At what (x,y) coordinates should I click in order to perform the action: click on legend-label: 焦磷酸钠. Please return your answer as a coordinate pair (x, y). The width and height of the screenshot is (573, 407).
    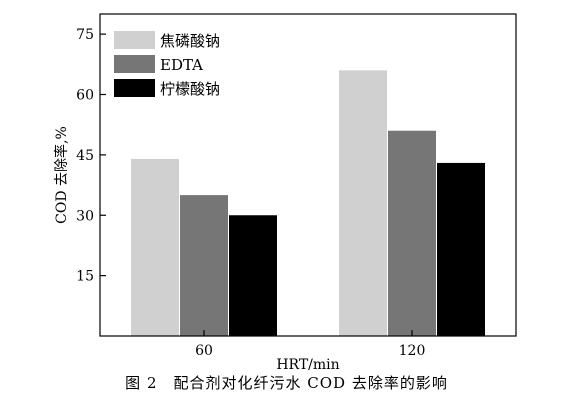
    Looking at the image, I should click on (190, 41).